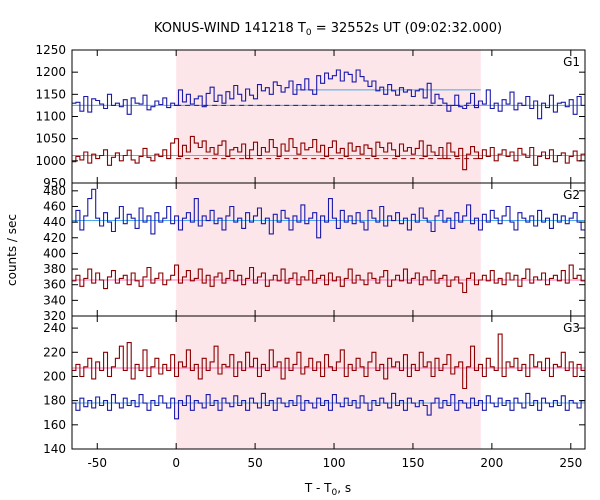  I want to click on y-tick-label: 320, so click(54, 316).